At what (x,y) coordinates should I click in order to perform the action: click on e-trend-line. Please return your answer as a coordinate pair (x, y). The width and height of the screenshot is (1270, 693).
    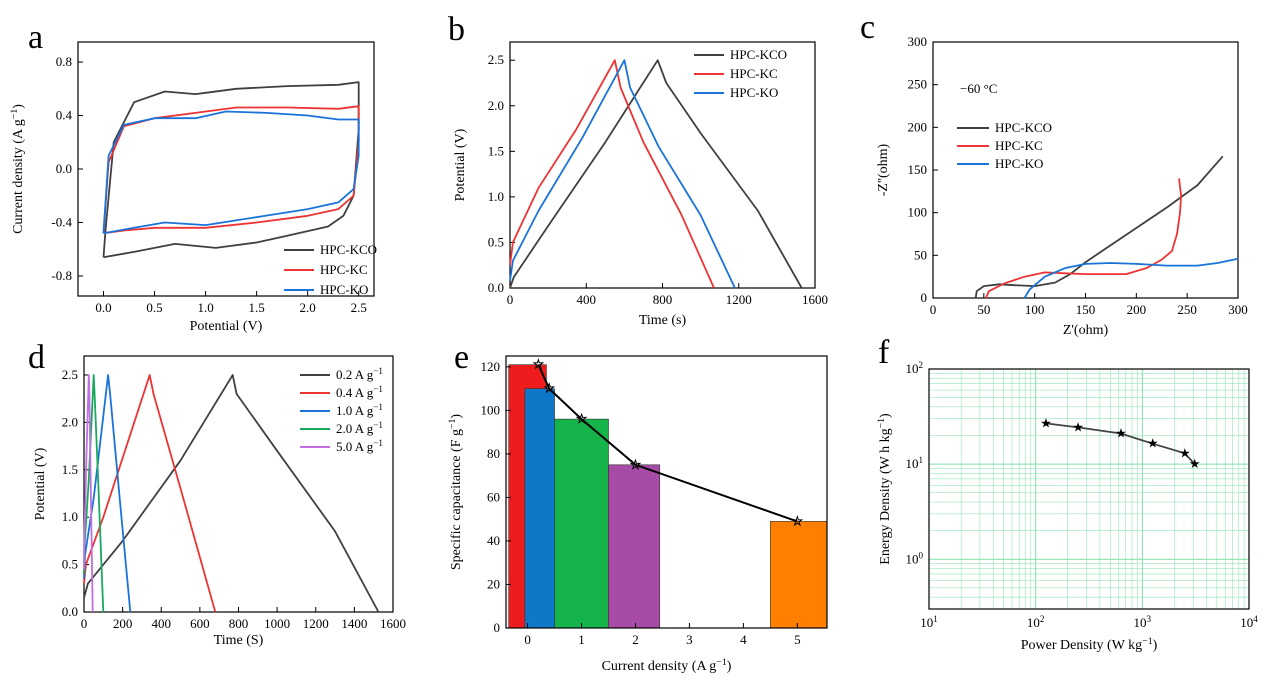
    Looking at the image, I should click on (667, 443).